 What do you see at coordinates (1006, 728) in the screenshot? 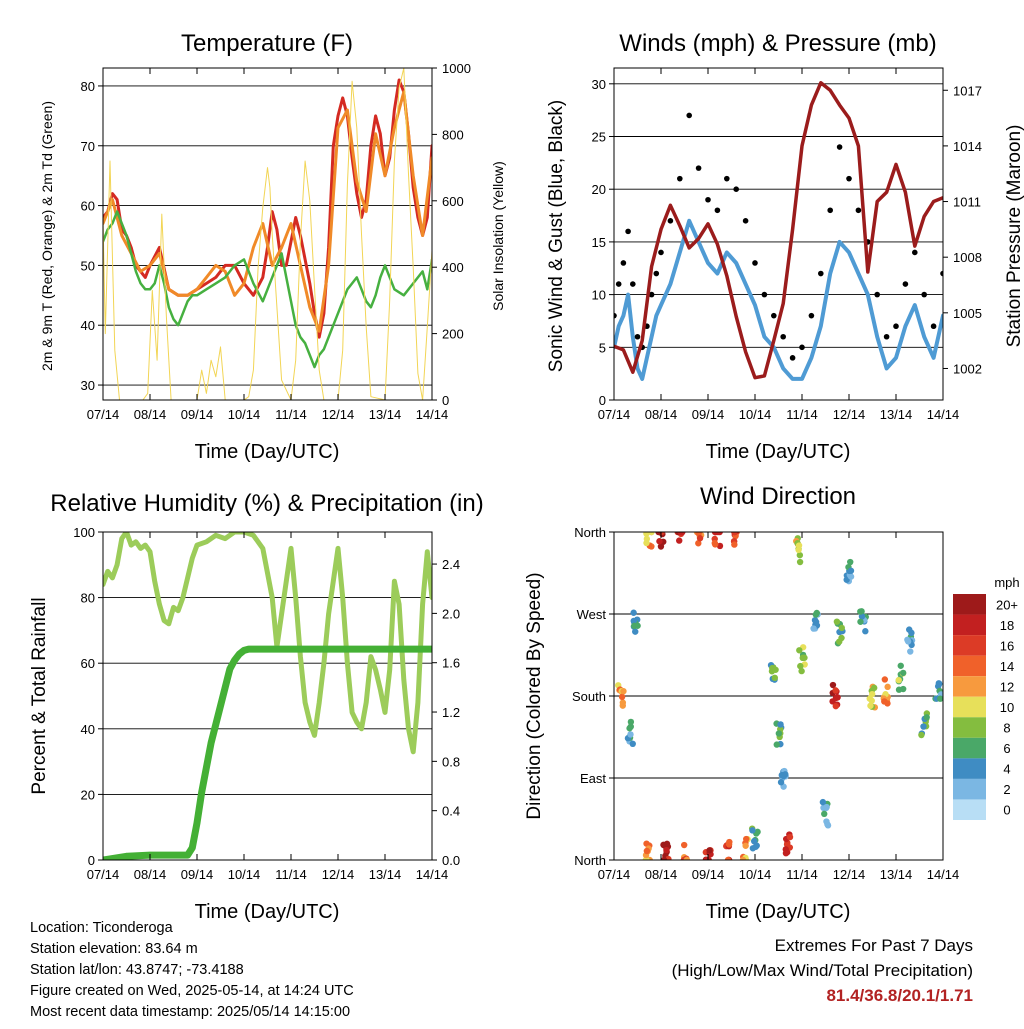
I see `colorbar-label: 8` at bounding box center [1006, 728].